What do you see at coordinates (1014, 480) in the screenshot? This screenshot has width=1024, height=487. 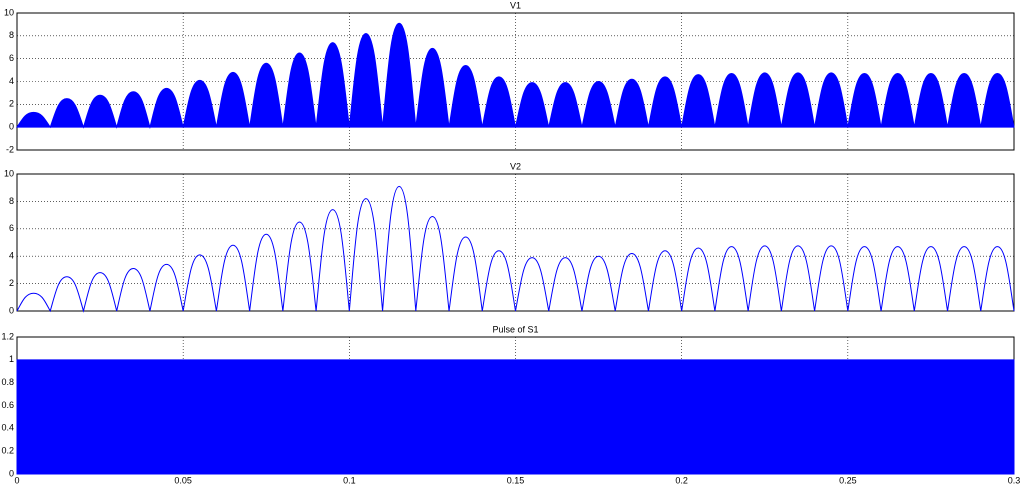 I see `x-tick-label: 0.3` at bounding box center [1014, 480].